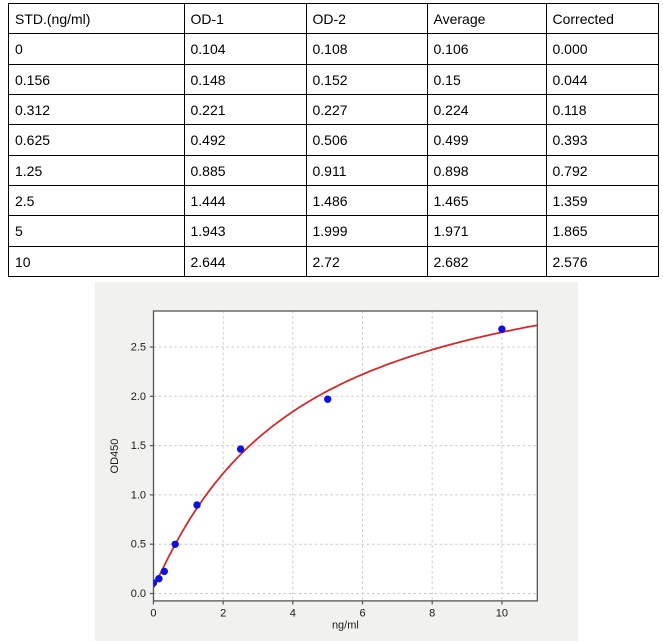 The height and width of the screenshot is (641, 663). What do you see at coordinates (362, 614) in the screenshot?
I see `svg-text: 6` at bounding box center [362, 614].